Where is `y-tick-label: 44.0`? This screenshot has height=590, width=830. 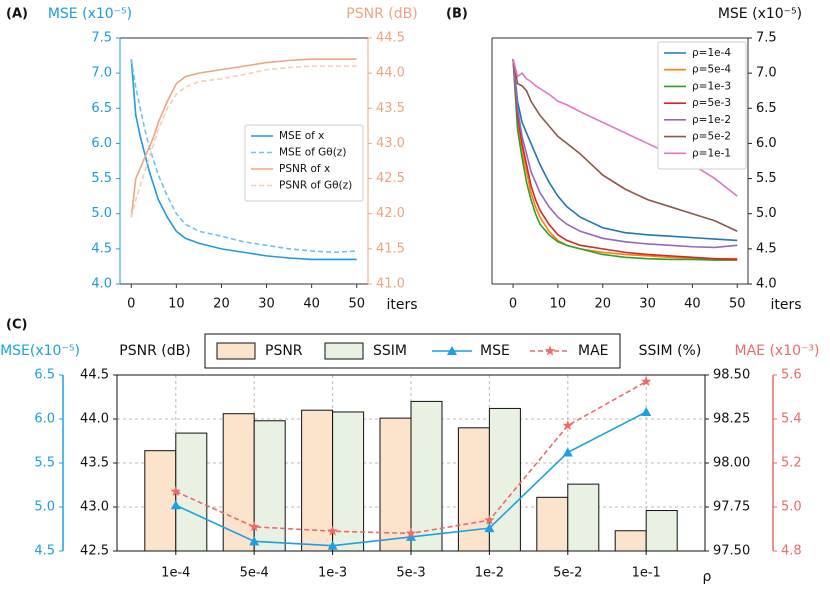
y-tick-label: 44.0 is located at coordinates (94, 419).